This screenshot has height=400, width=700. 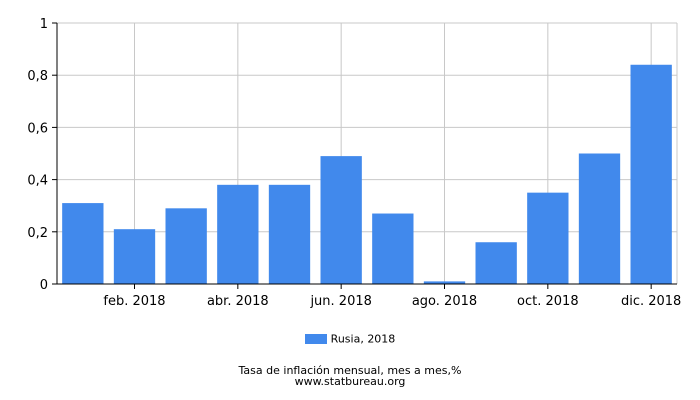 What do you see at coordinates (651, 301) in the screenshot?
I see `x-tick-label-dic-2018: dic. 2018` at bounding box center [651, 301].